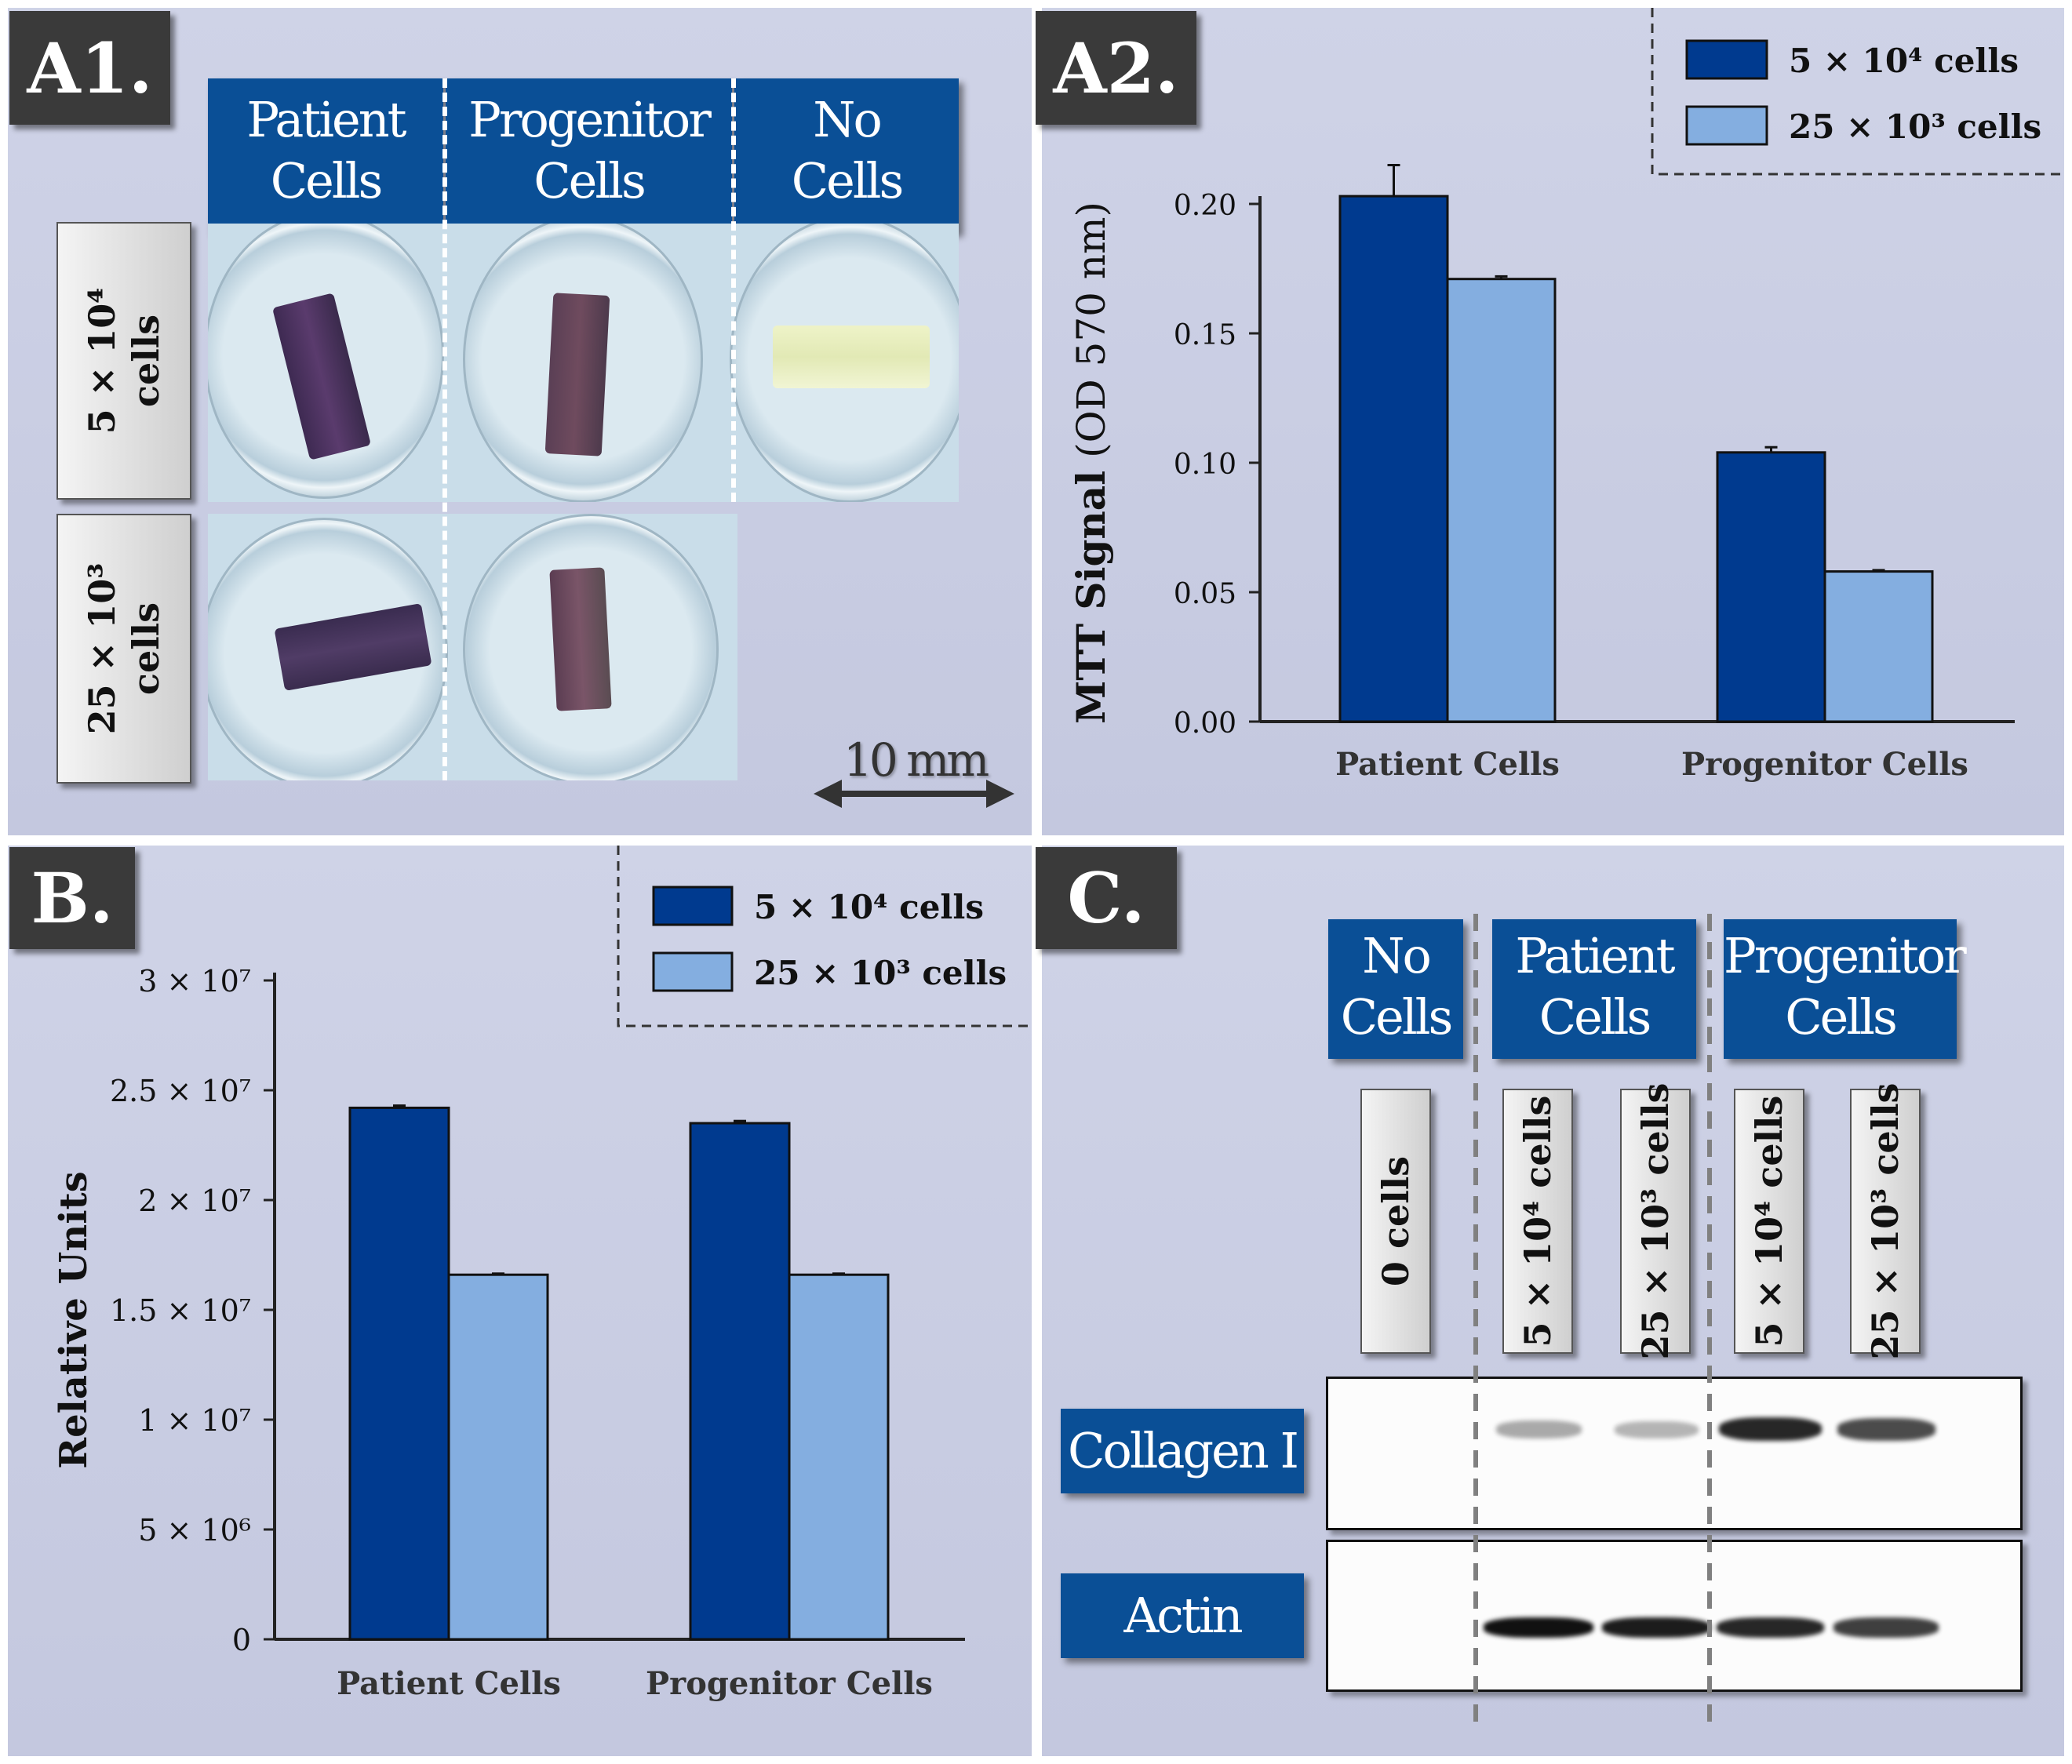 This screenshot has height=1764, width=2072. I want to click on c-lane-label-4: 25 × 10³ cells, so click(1885, 1221).